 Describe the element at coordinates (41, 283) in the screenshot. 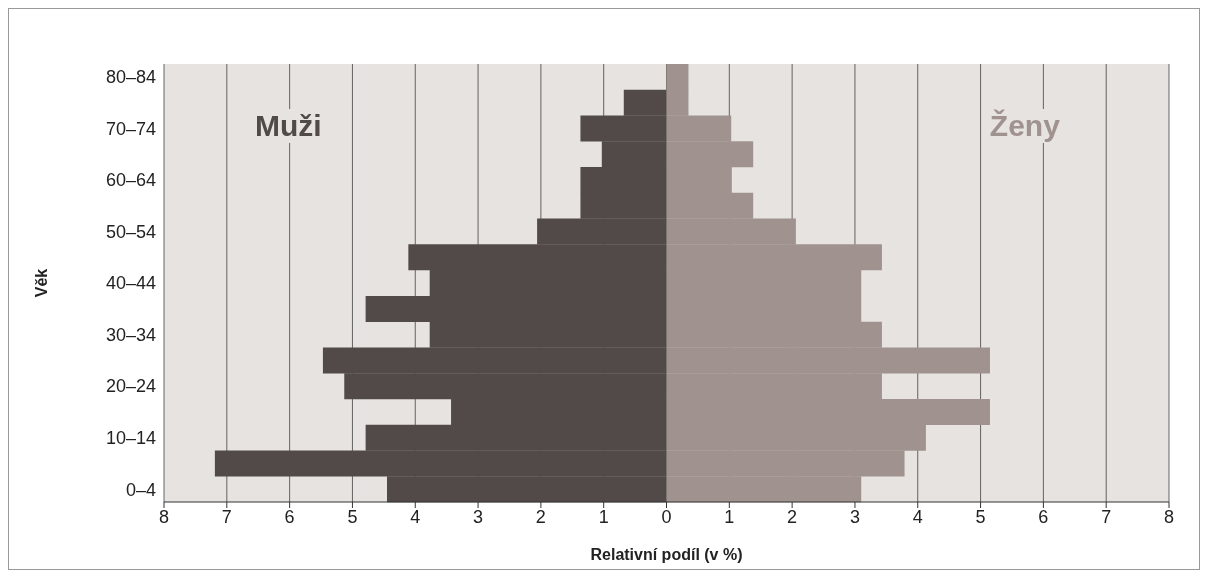

I see `y-axis-title: Věk` at that location.